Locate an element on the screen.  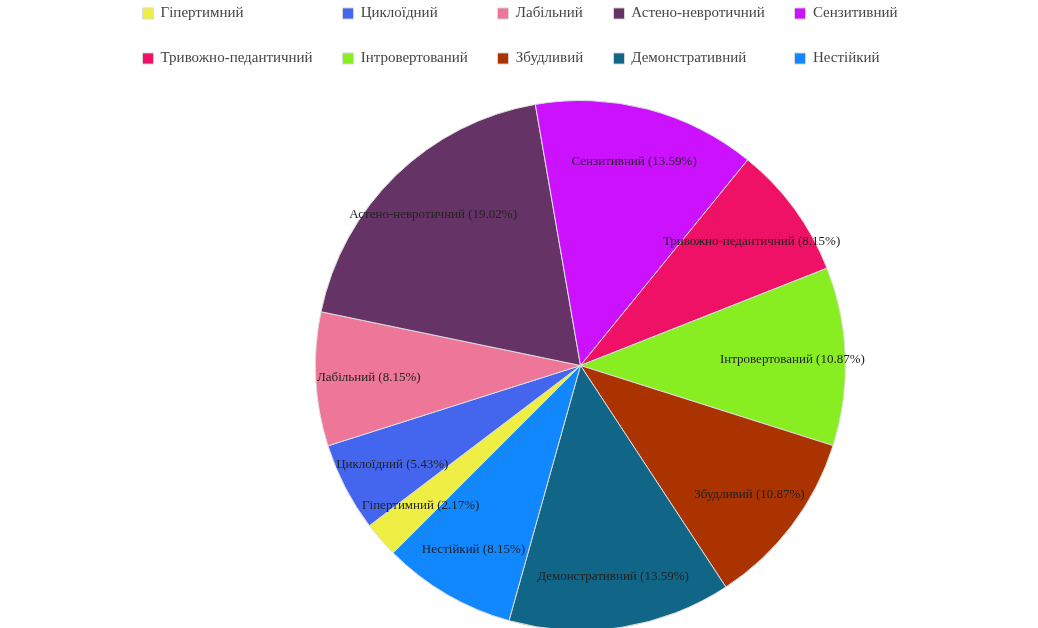
data-label: Нестійкий (8.15%) is located at coordinates (473, 548).